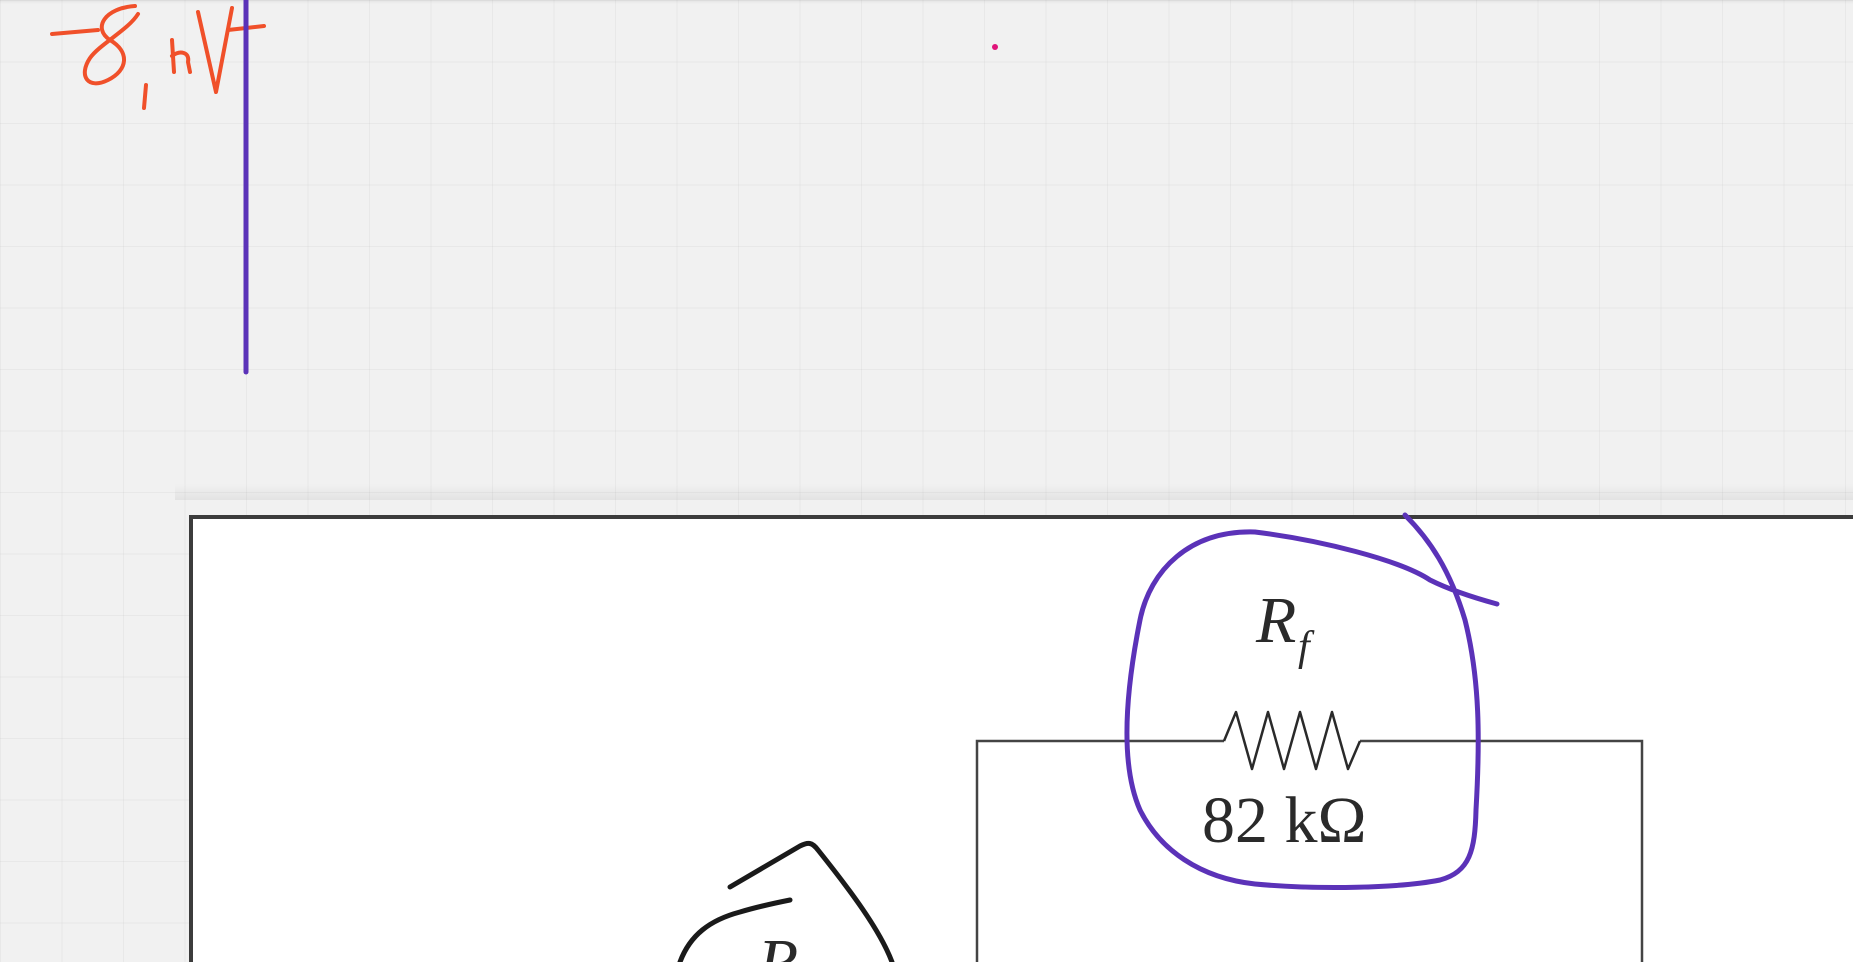 This screenshot has height=962, width=1853. What do you see at coordinates (1014, 492) in the screenshot?
I see `pasted-image-shadow` at bounding box center [1014, 492].